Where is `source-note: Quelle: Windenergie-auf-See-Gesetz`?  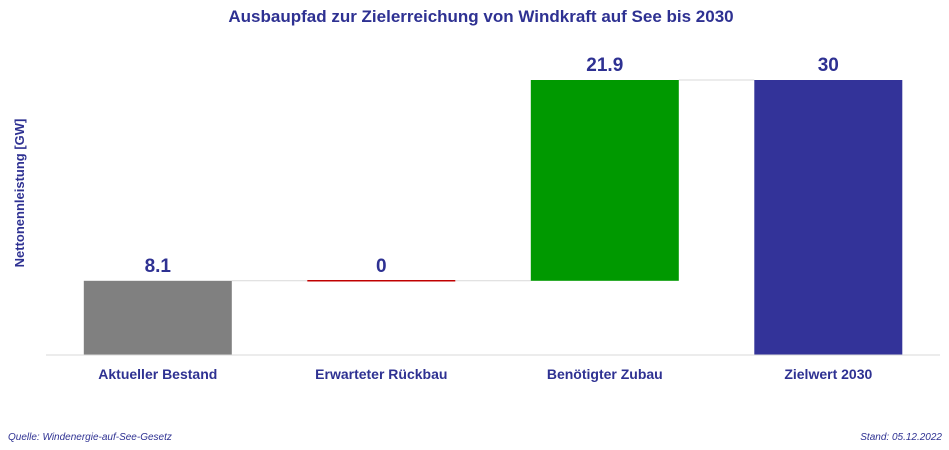
source-note: Quelle: Windenergie-auf-See-Gesetz is located at coordinates (90, 437).